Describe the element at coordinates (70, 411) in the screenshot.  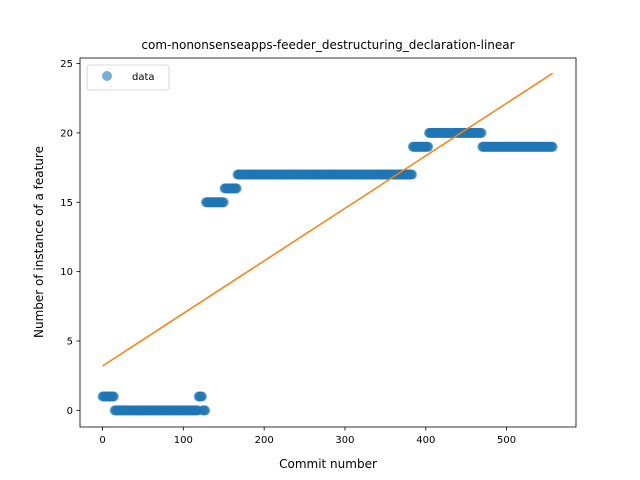
I see `y-tick-label: 0` at that location.